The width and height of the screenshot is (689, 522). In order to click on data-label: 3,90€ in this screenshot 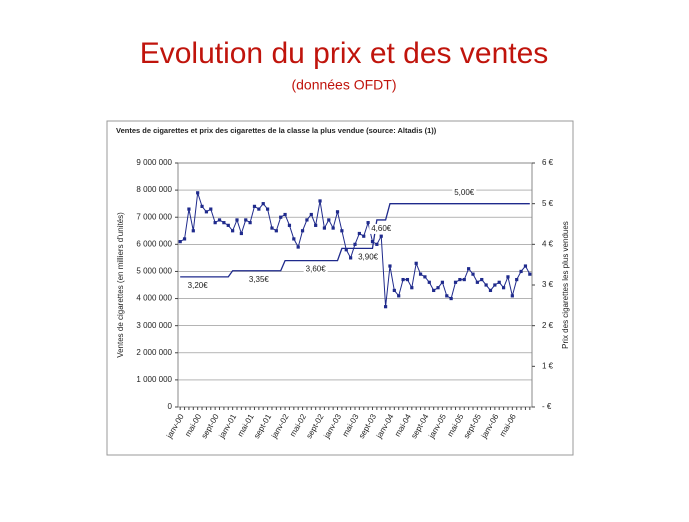, I will do `click(368, 257)`.